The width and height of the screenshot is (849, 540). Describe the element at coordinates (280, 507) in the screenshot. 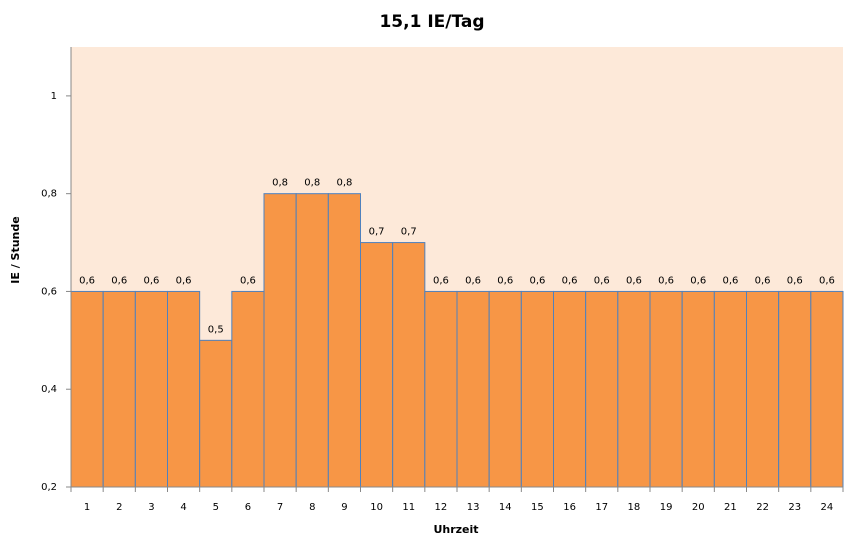

I see `x-tick-label: 7` at that location.